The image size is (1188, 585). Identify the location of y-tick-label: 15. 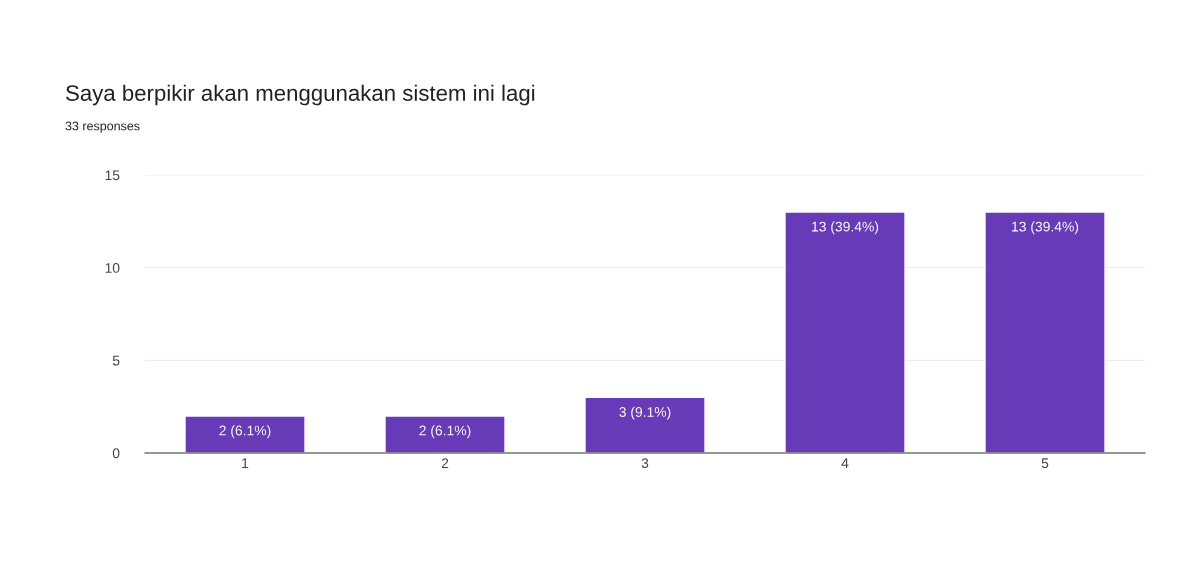
(112, 175).